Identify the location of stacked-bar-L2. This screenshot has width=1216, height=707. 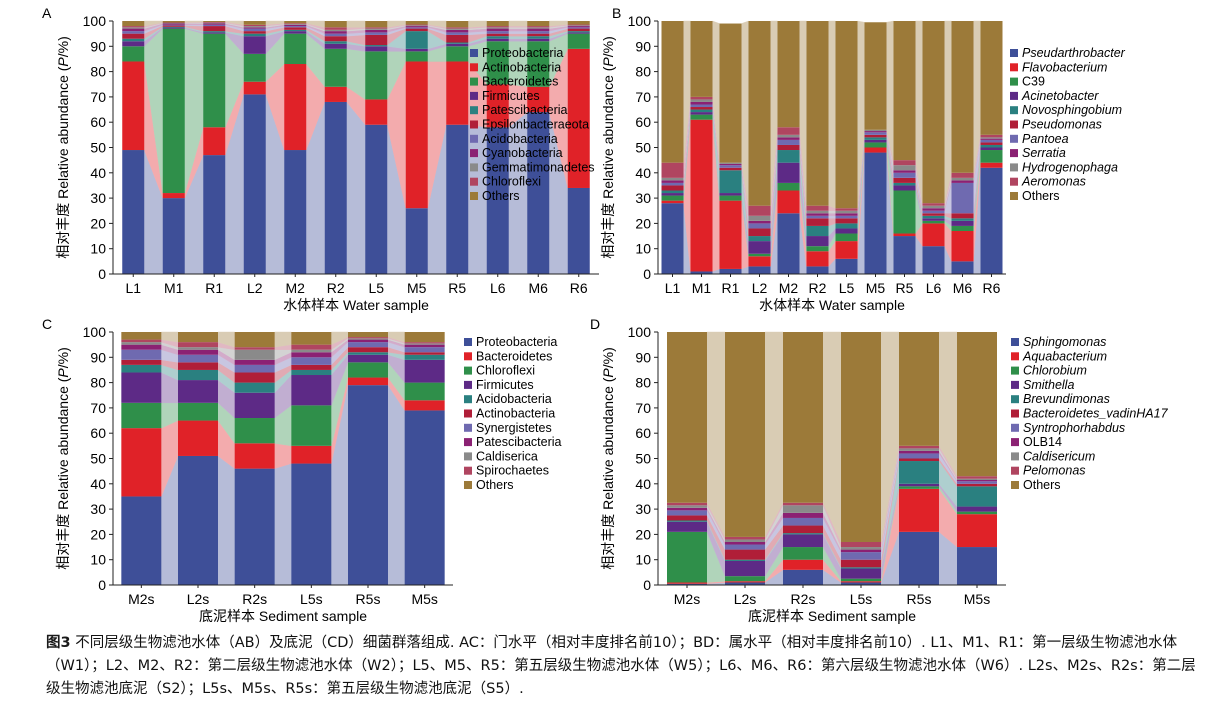
(254, 148).